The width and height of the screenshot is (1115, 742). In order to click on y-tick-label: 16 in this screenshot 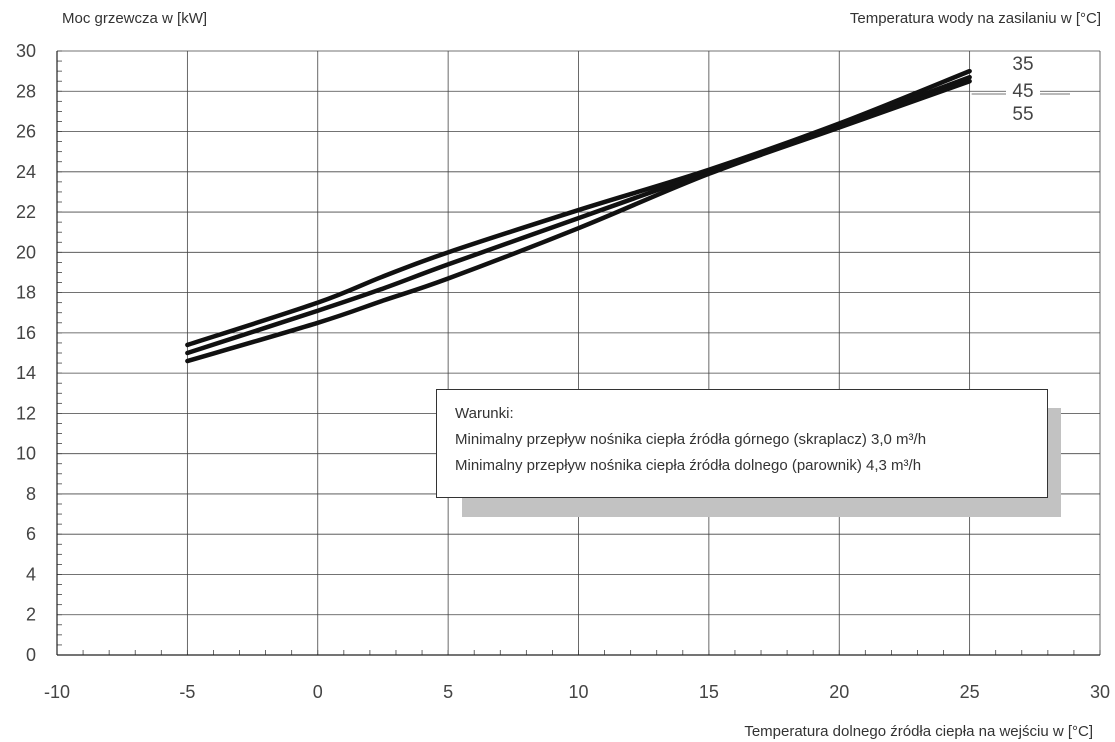, I will do `click(26, 333)`.